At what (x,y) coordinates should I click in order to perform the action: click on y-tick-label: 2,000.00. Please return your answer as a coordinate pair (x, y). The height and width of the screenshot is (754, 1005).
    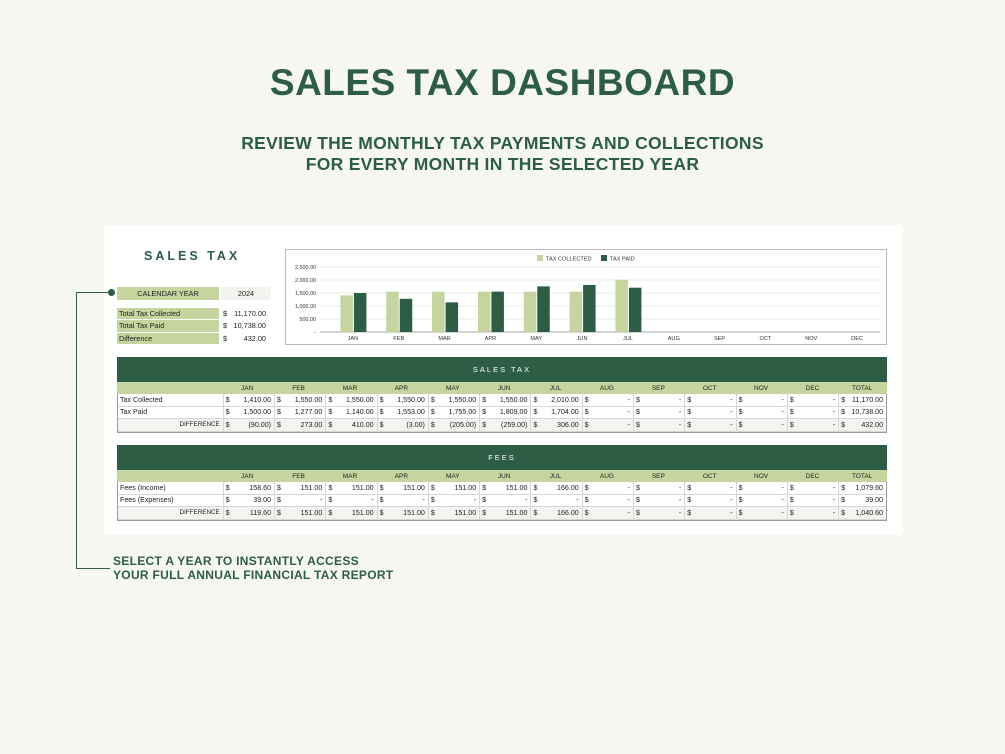
    Looking at the image, I should click on (305, 281).